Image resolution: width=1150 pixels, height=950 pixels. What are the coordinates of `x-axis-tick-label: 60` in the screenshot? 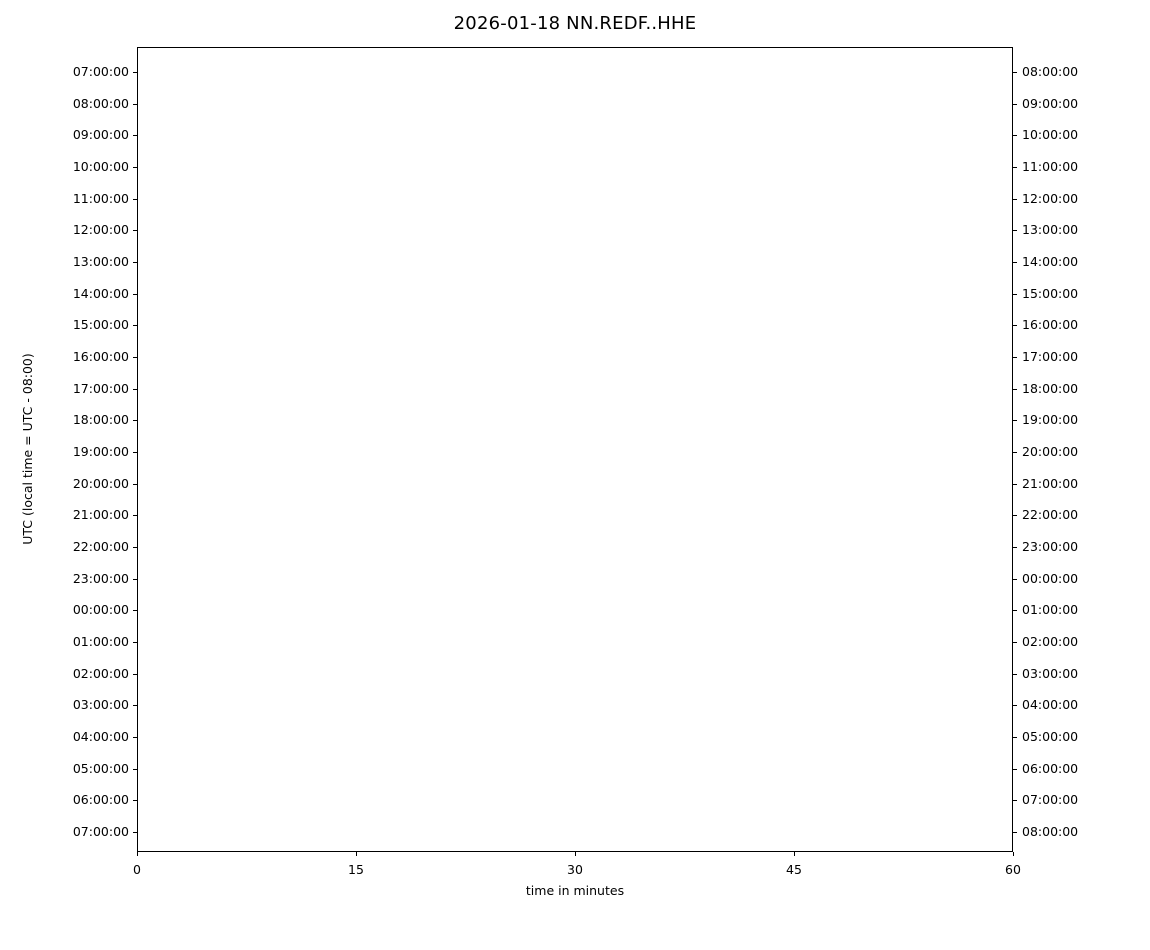 It's located at (1013, 869).